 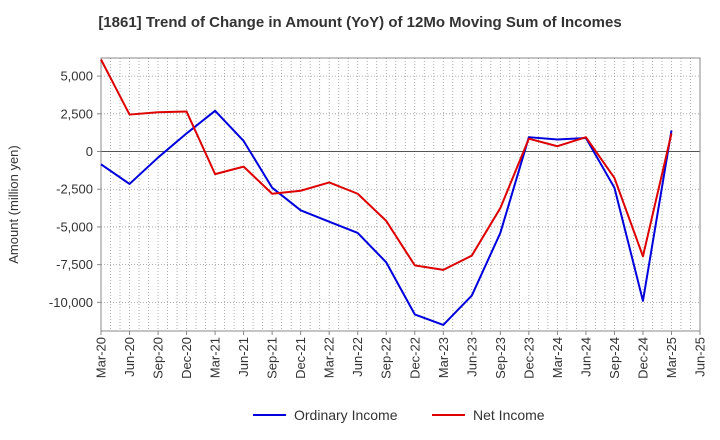 What do you see at coordinates (74, 189) in the screenshot?
I see `y-tick-label: -2,500` at bounding box center [74, 189].